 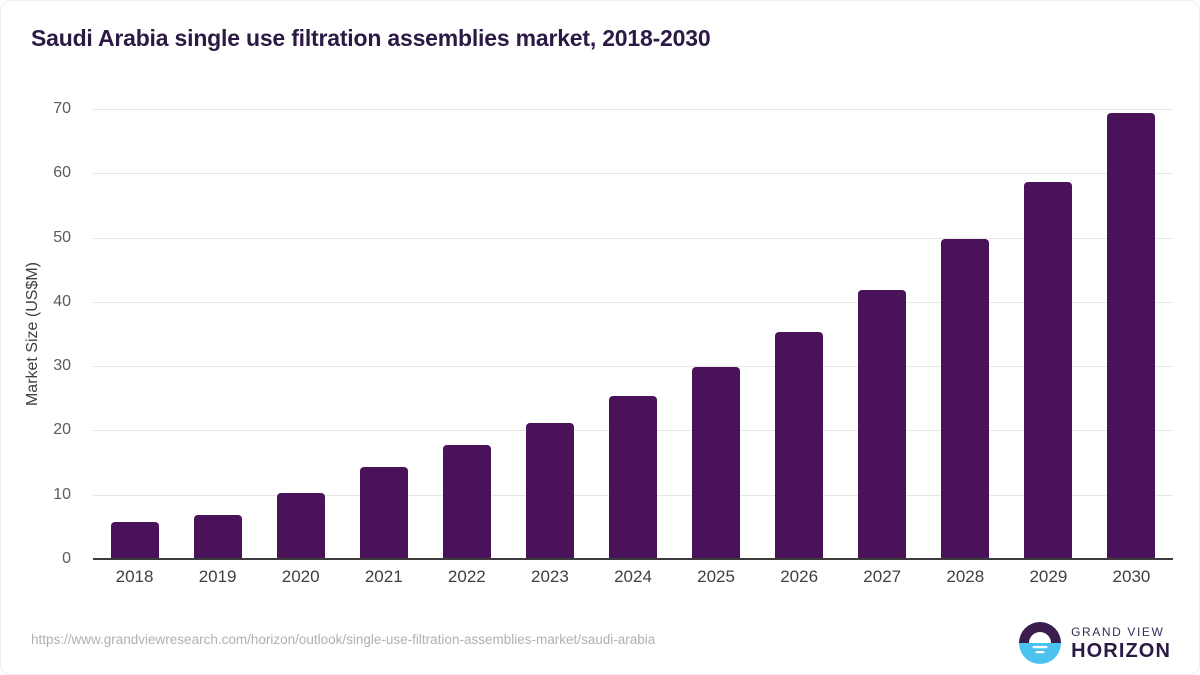 I want to click on x-tick-label-2028: 2028, so click(x=965, y=576).